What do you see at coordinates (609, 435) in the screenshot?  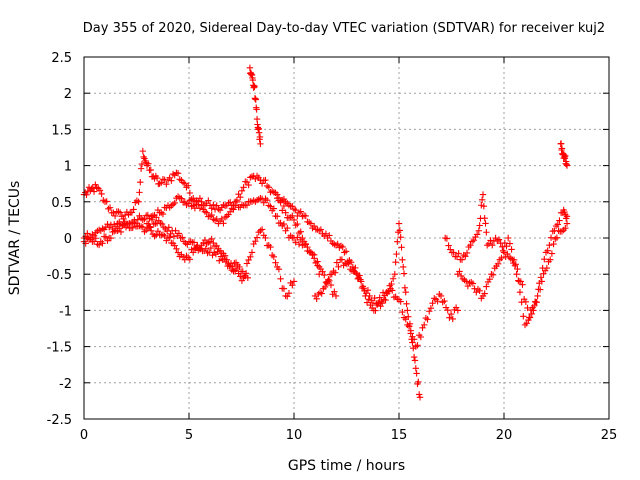 I see `x-tick-label: 25` at bounding box center [609, 435].